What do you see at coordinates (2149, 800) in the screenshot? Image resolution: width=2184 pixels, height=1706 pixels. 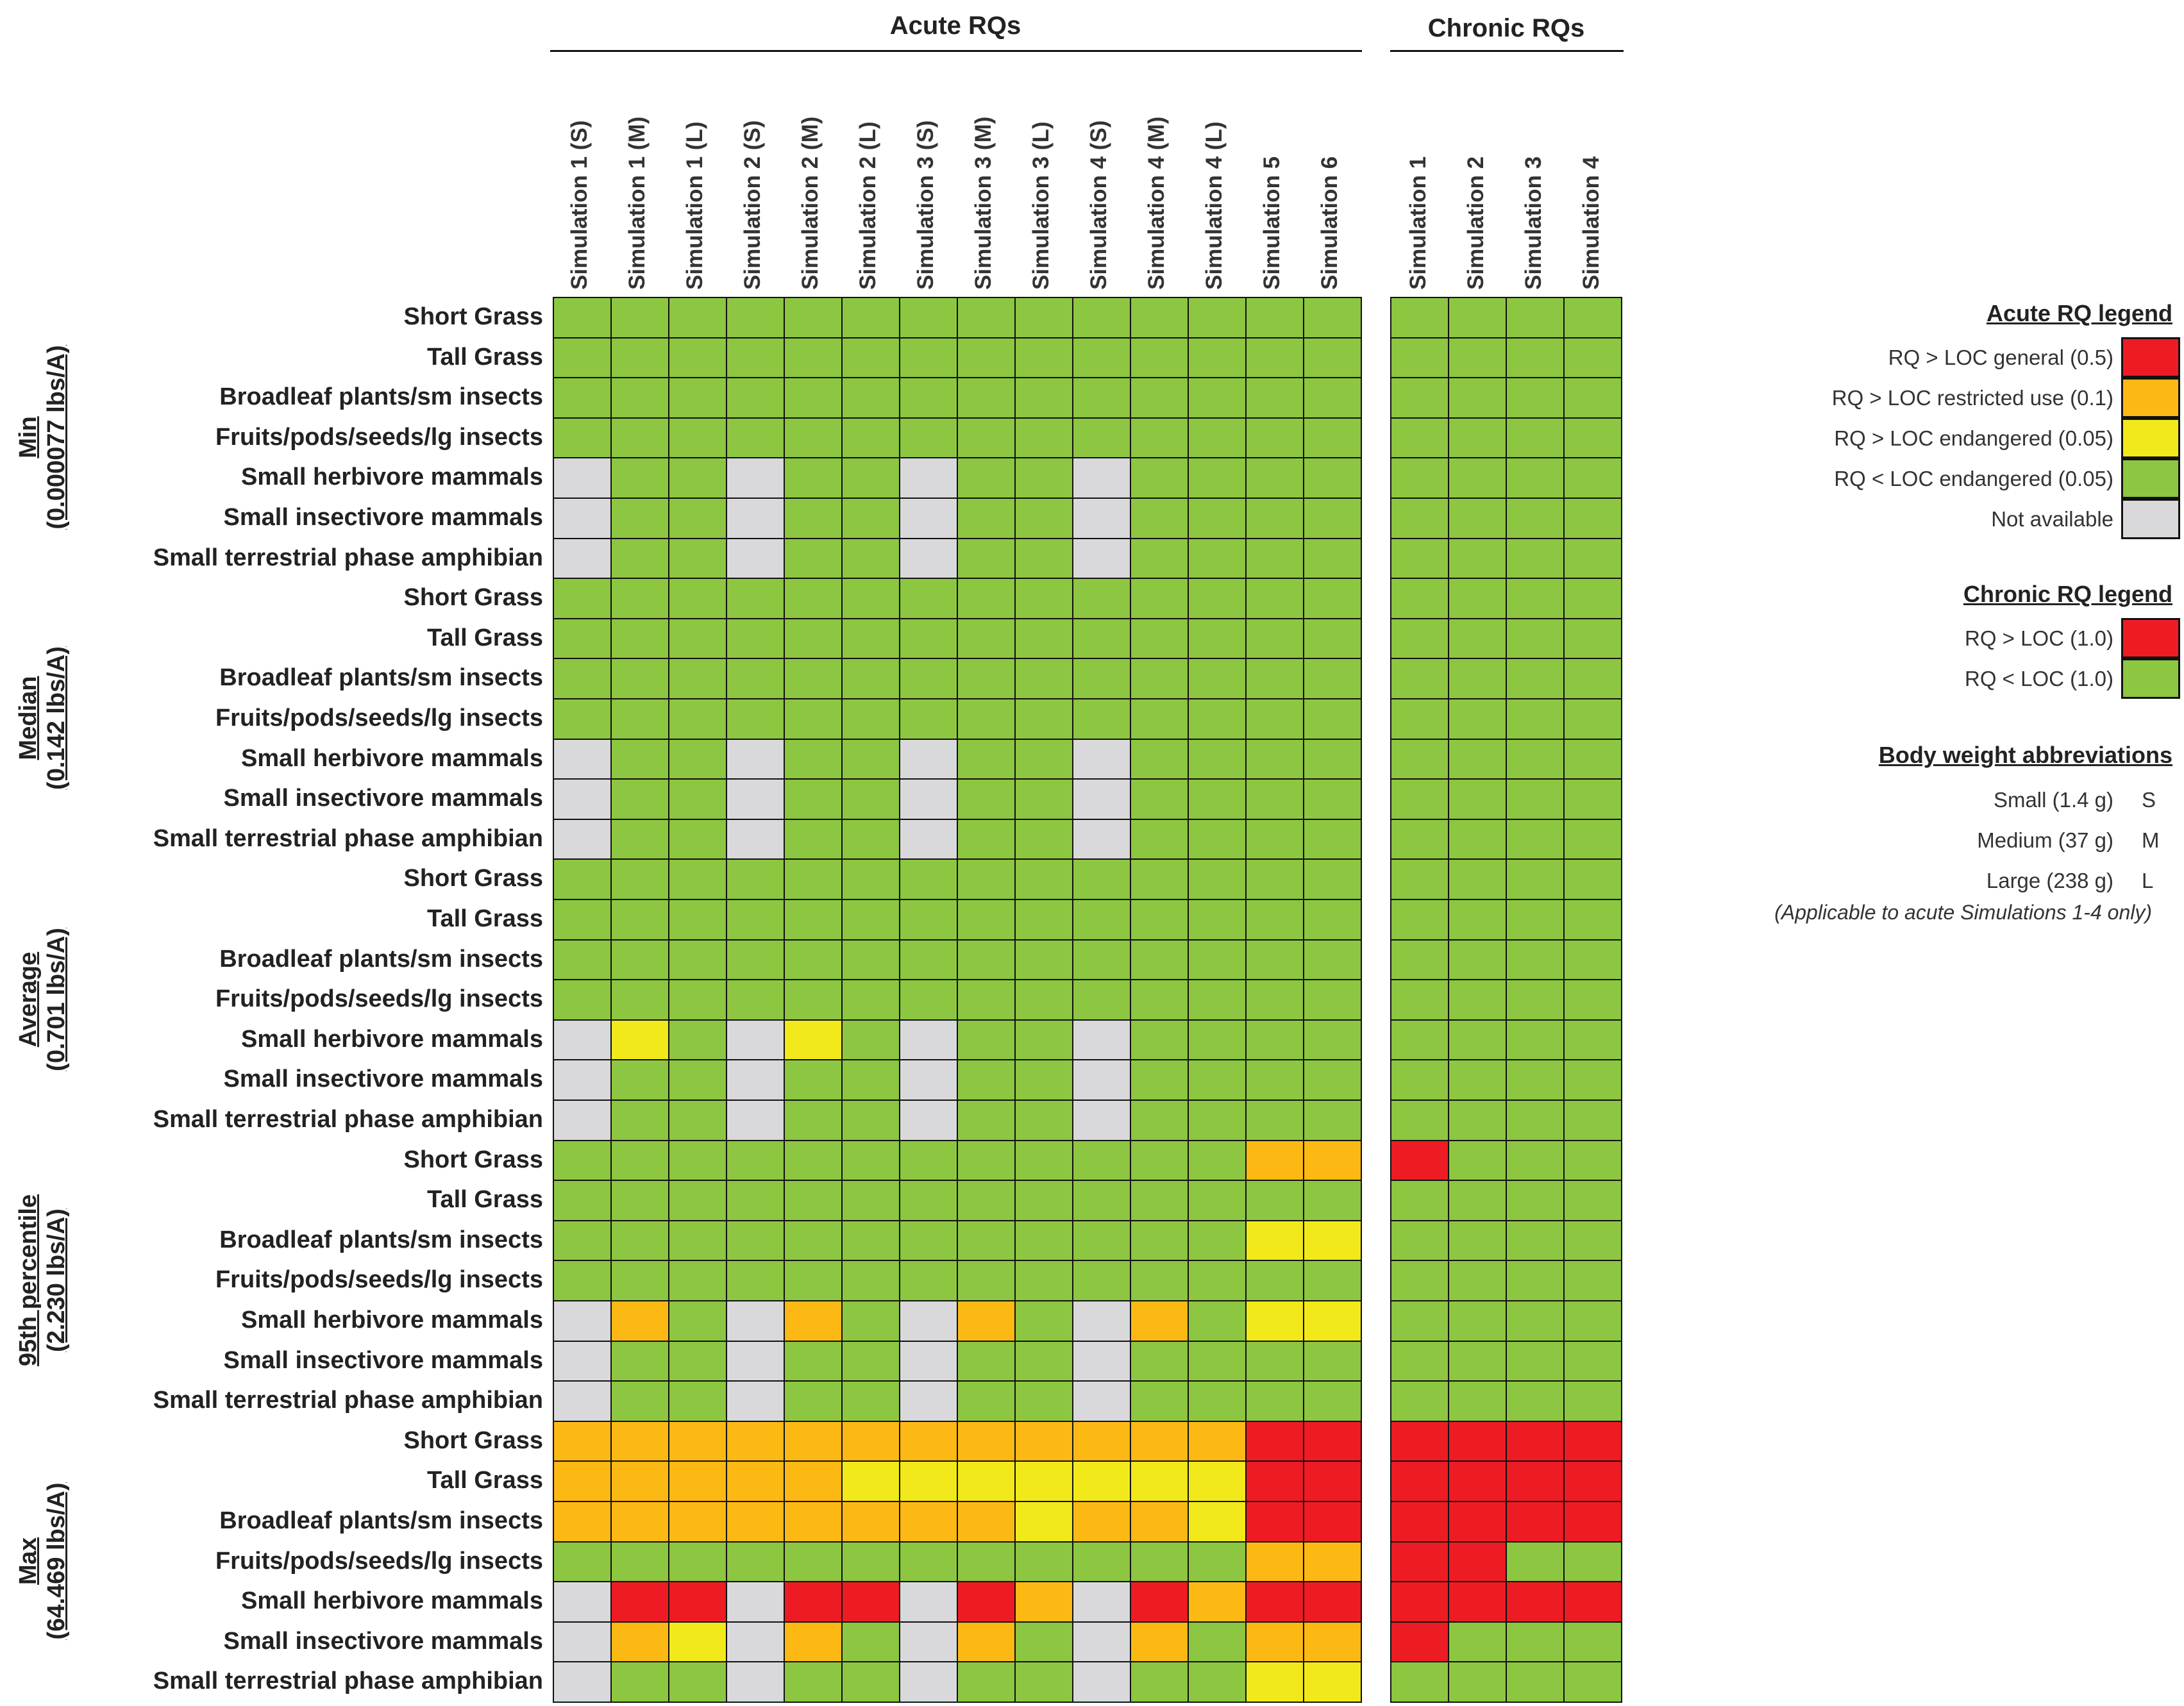 I see `body-weight-abbr: S` at bounding box center [2149, 800].